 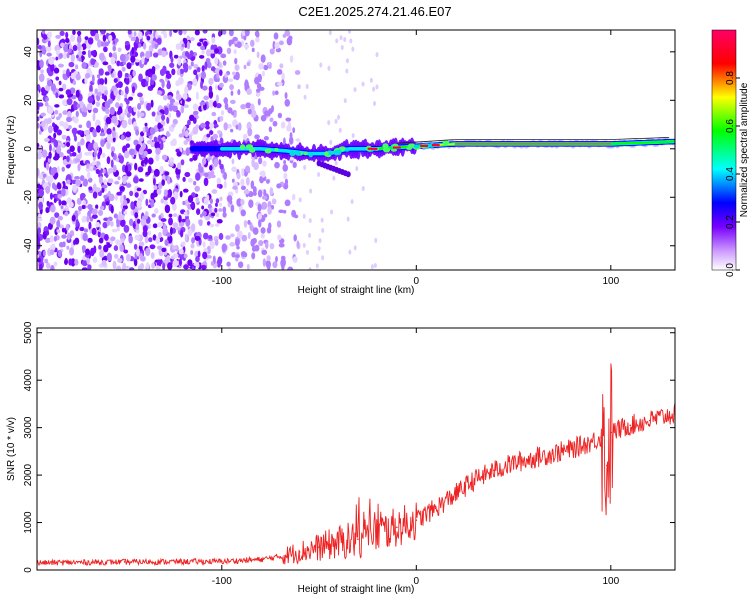 What do you see at coordinates (630, 425) in the screenshot?
I see `snr-point` at bounding box center [630, 425].